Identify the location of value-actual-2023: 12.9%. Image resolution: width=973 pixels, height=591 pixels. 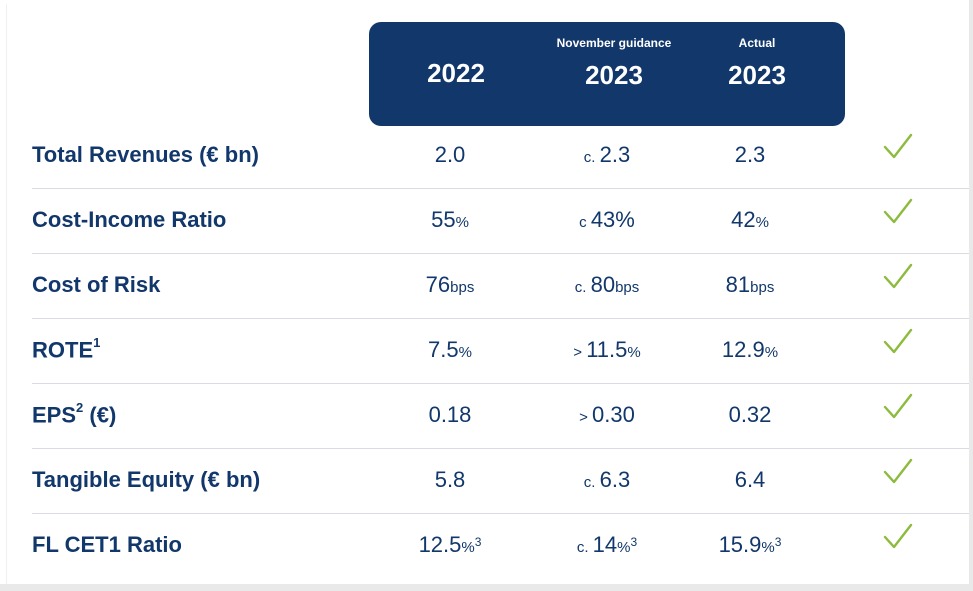
(750, 350).